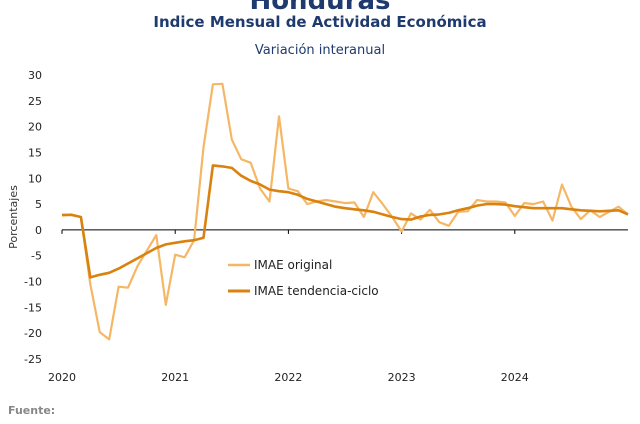 Image resolution: width=640 pixels, height=424 pixels. Describe the element at coordinates (35, 127) in the screenshot. I see `y-tick-label: 20` at that location.